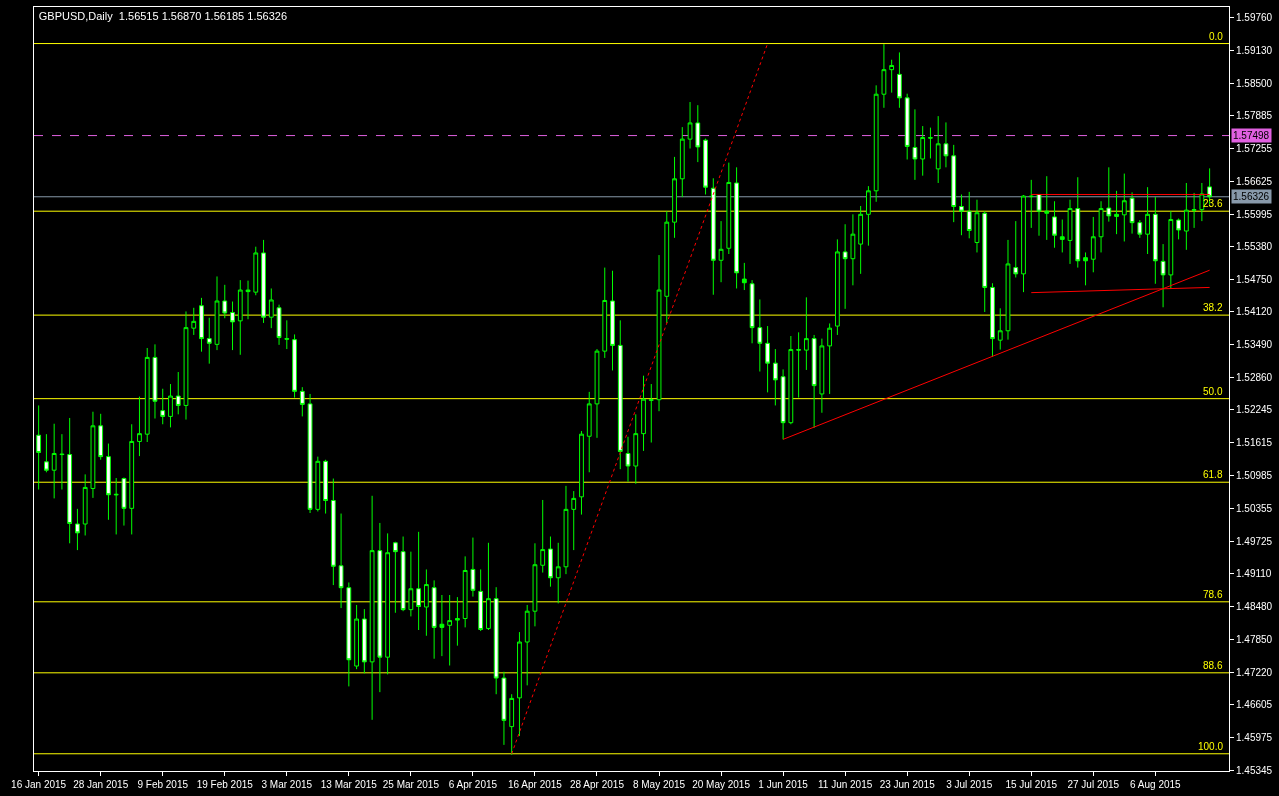  Describe the element at coordinates (1254, 704) in the screenshot. I see `y-tick-label: 1.46605` at that location.